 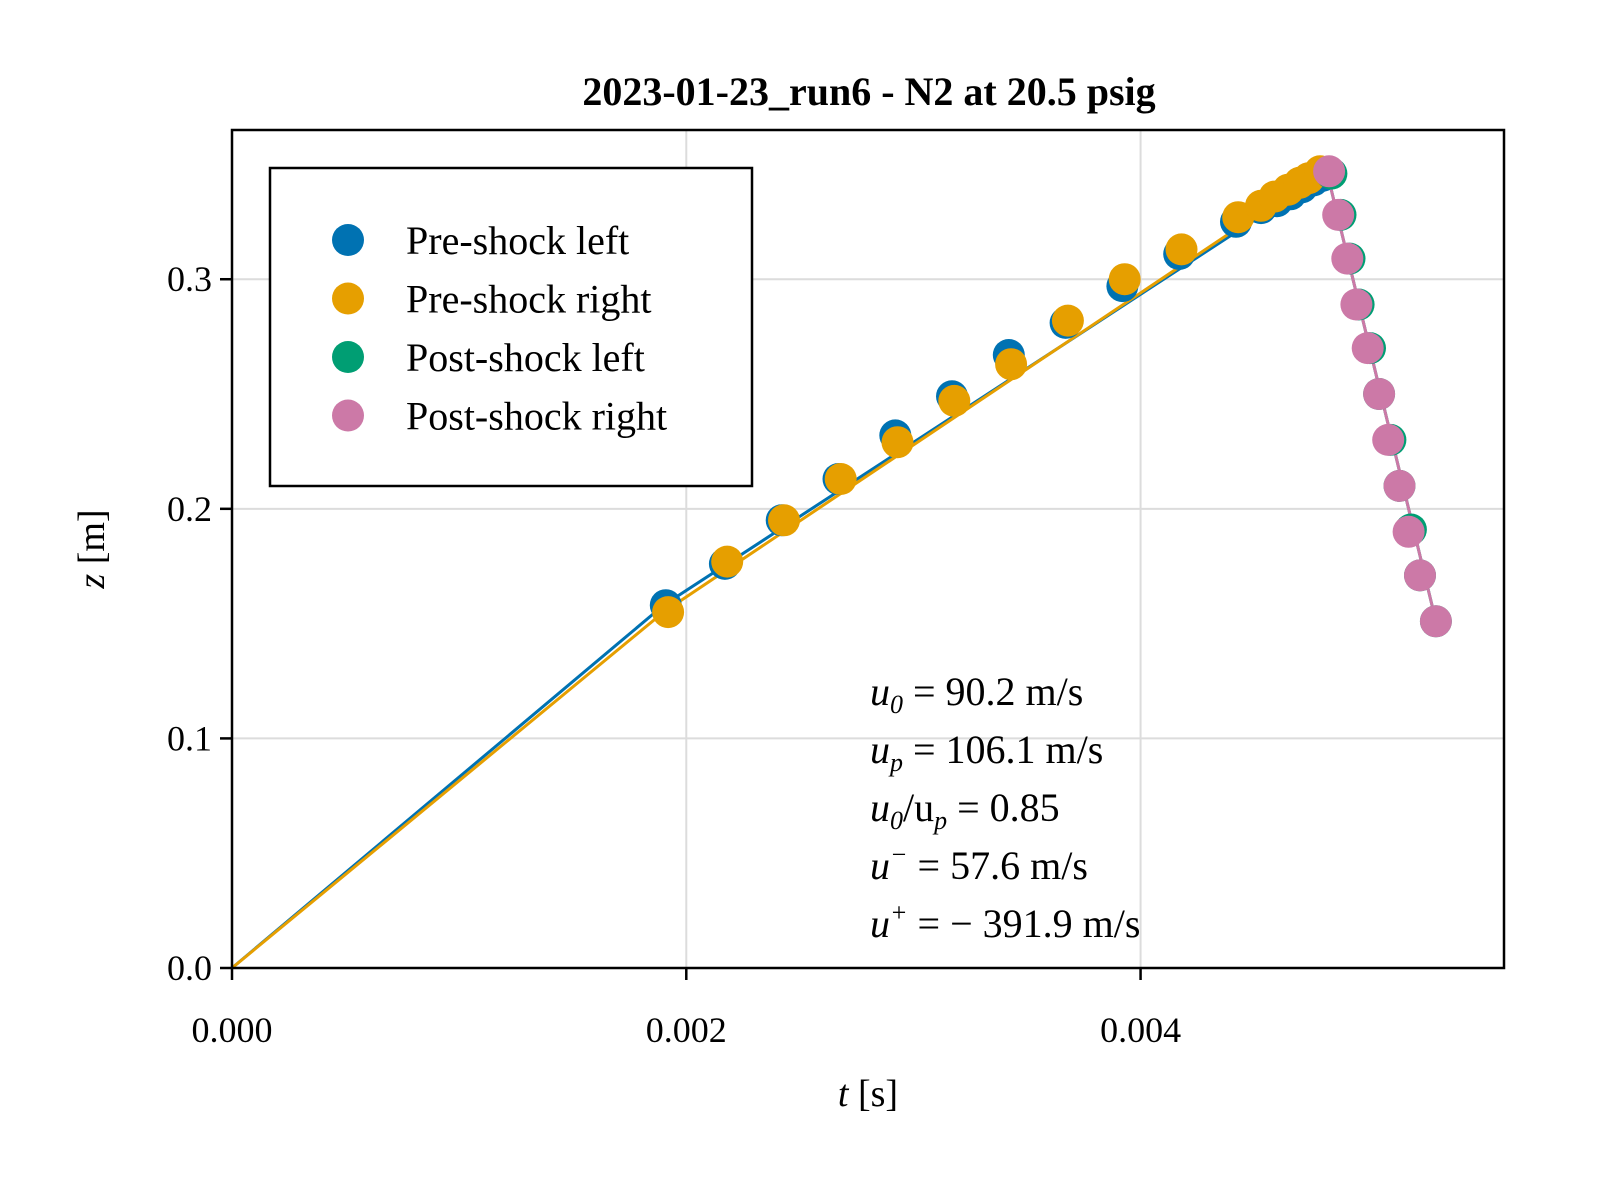 What do you see at coordinates (1140, 1030) in the screenshot?
I see `x-tick-label: 0.004` at bounding box center [1140, 1030].